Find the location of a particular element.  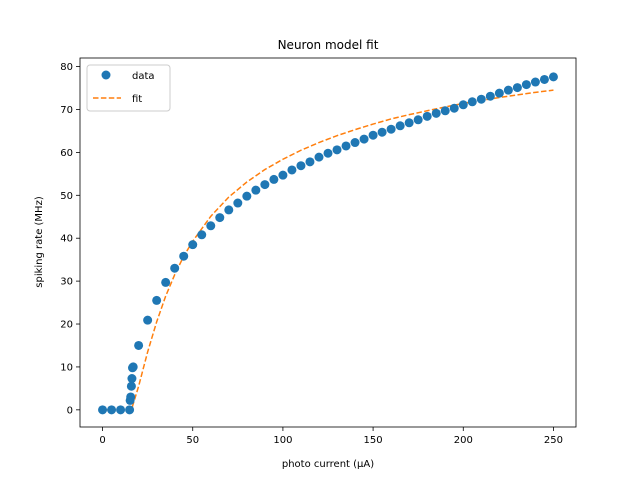

chart-title: Neuron model fit is located at coordinates (328, 45).